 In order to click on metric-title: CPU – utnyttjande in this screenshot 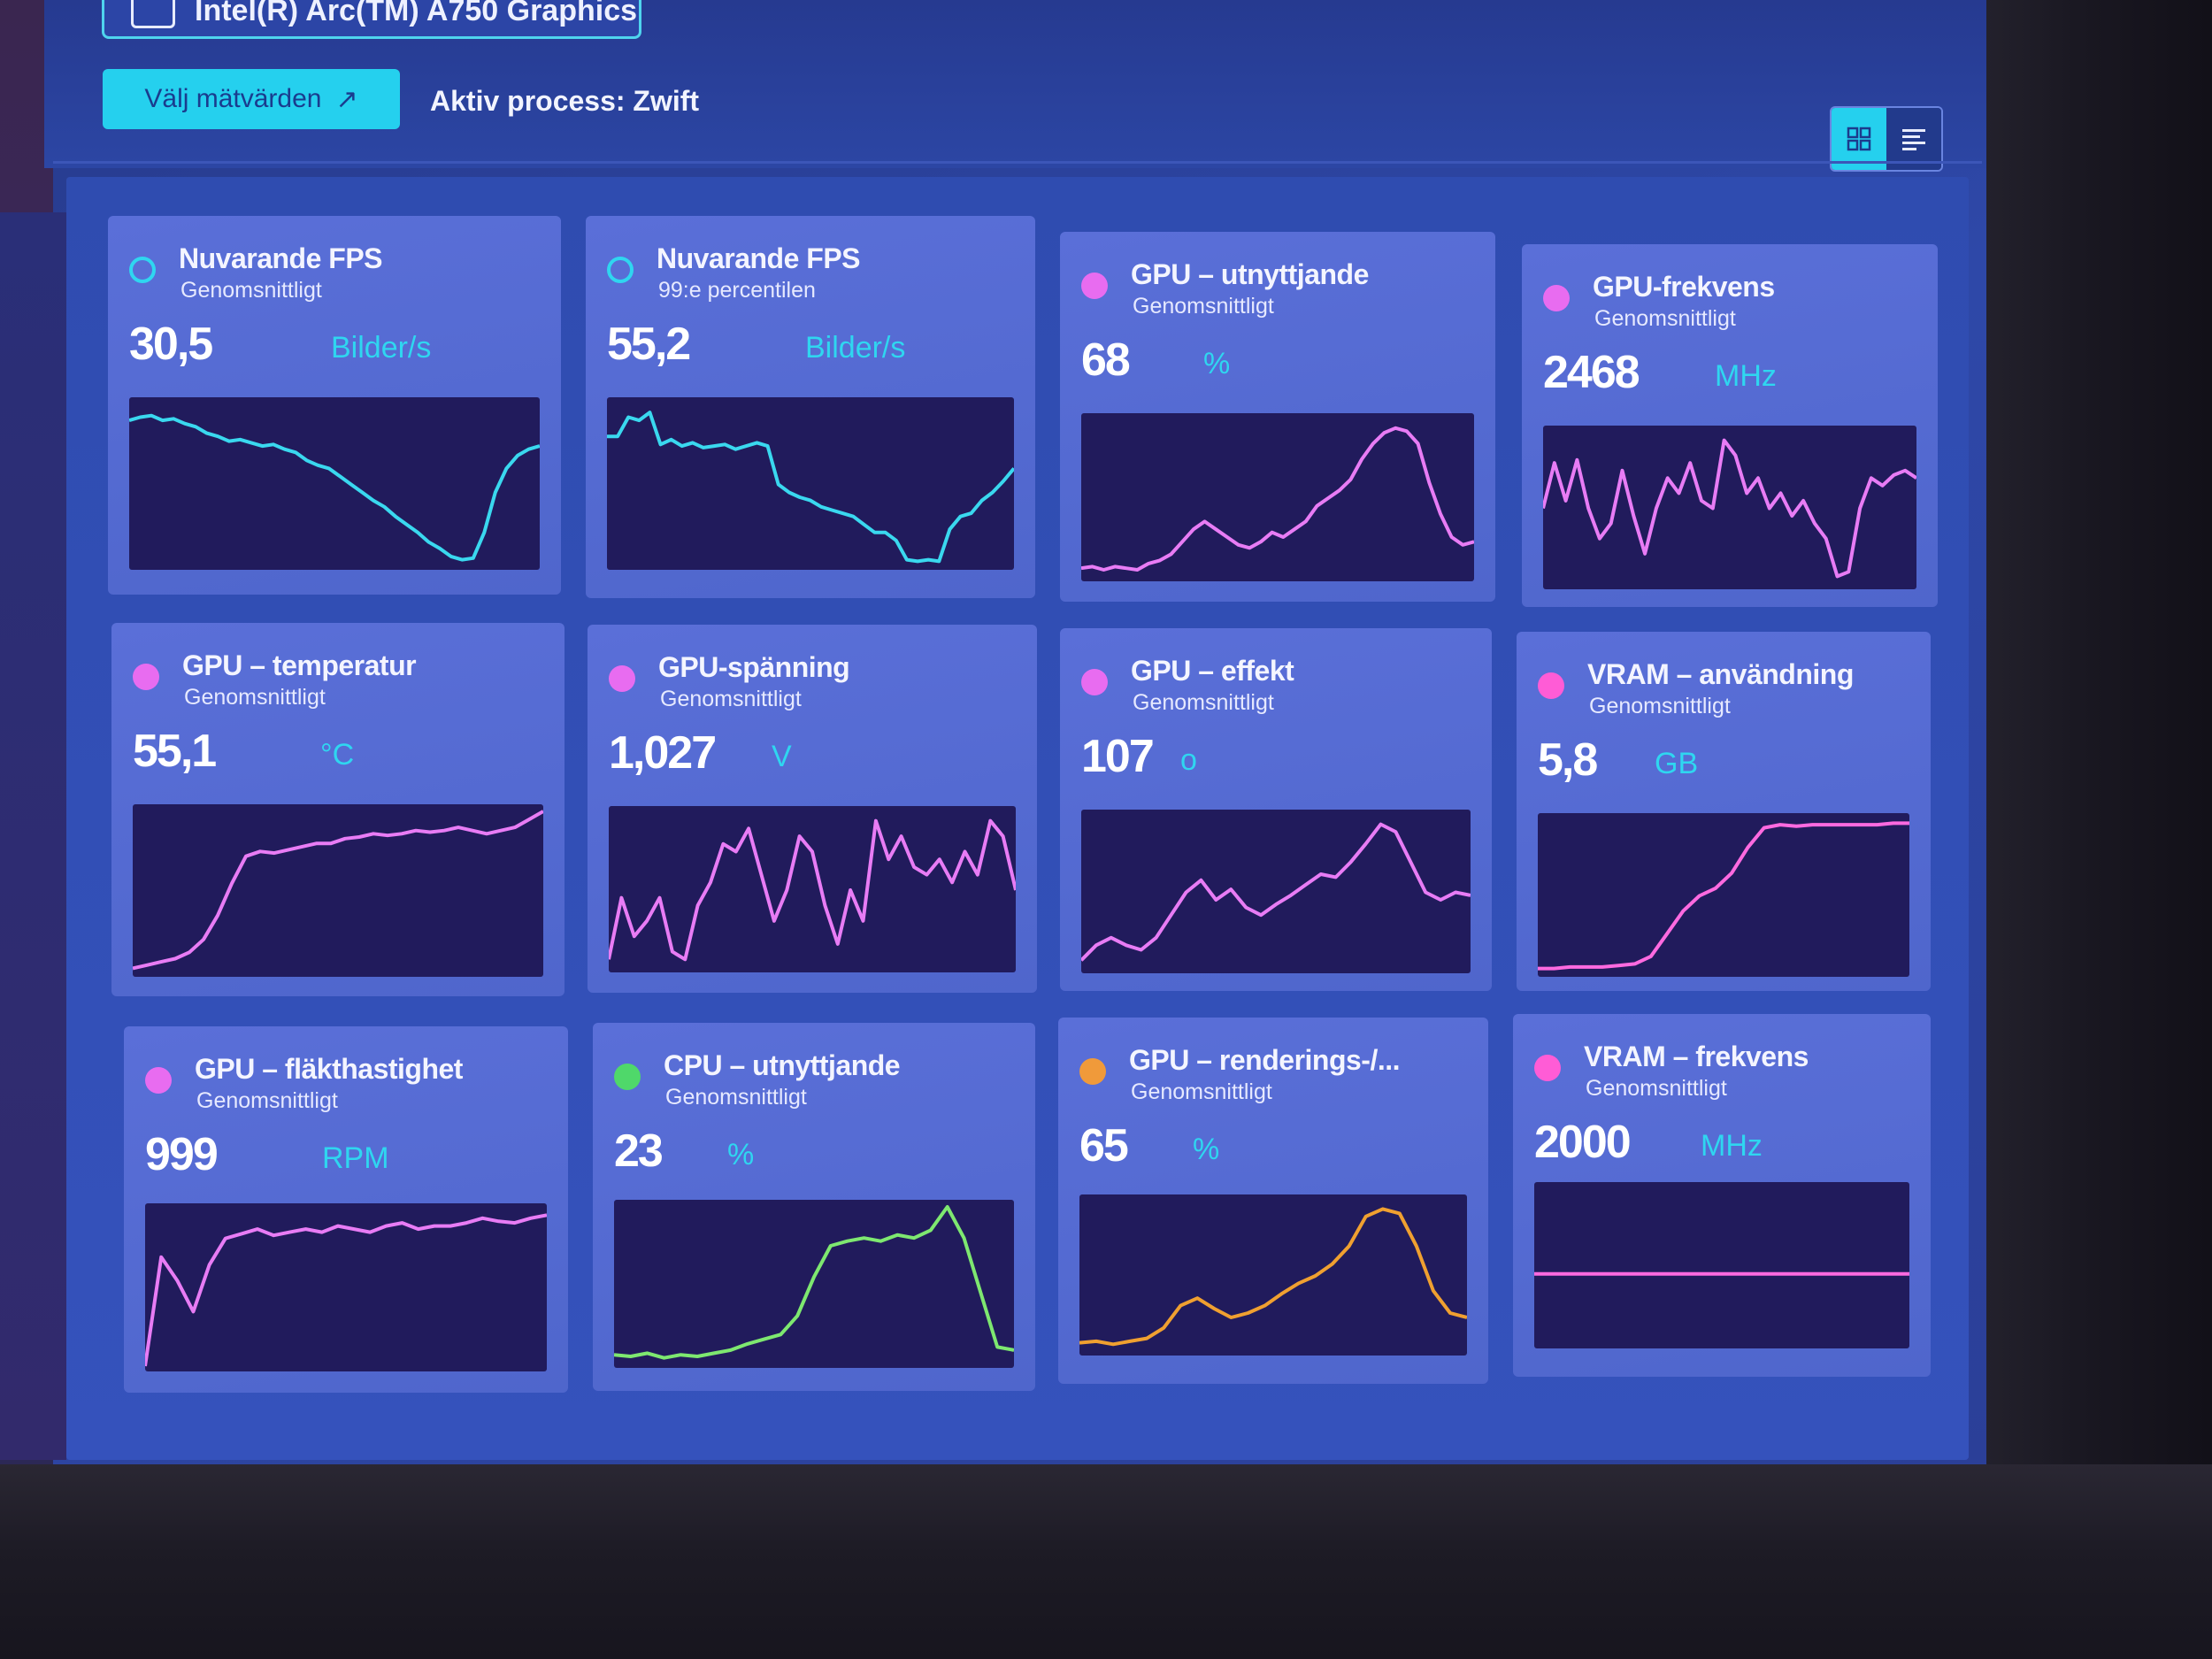, I will do `click(783, 1065)`.